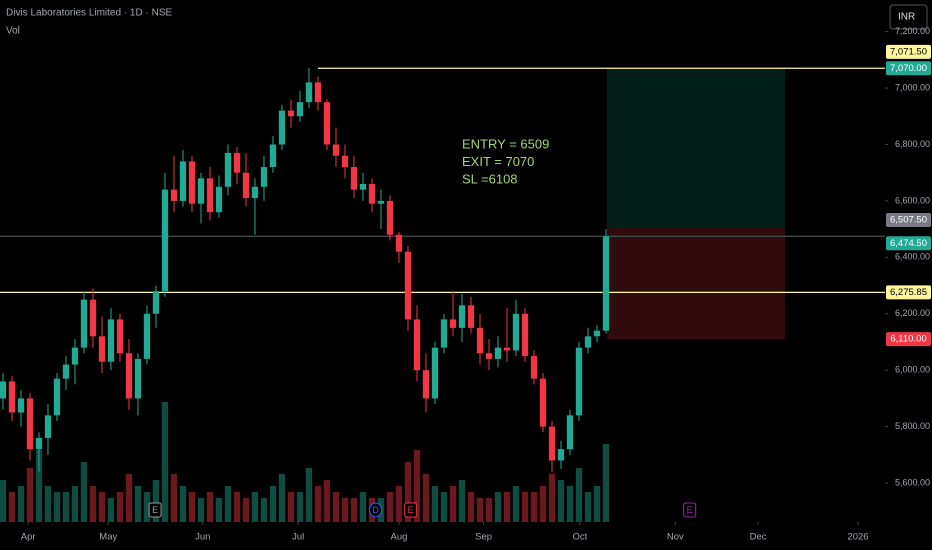  I want to click on x-tick-label: 2026, so click(857, 537).